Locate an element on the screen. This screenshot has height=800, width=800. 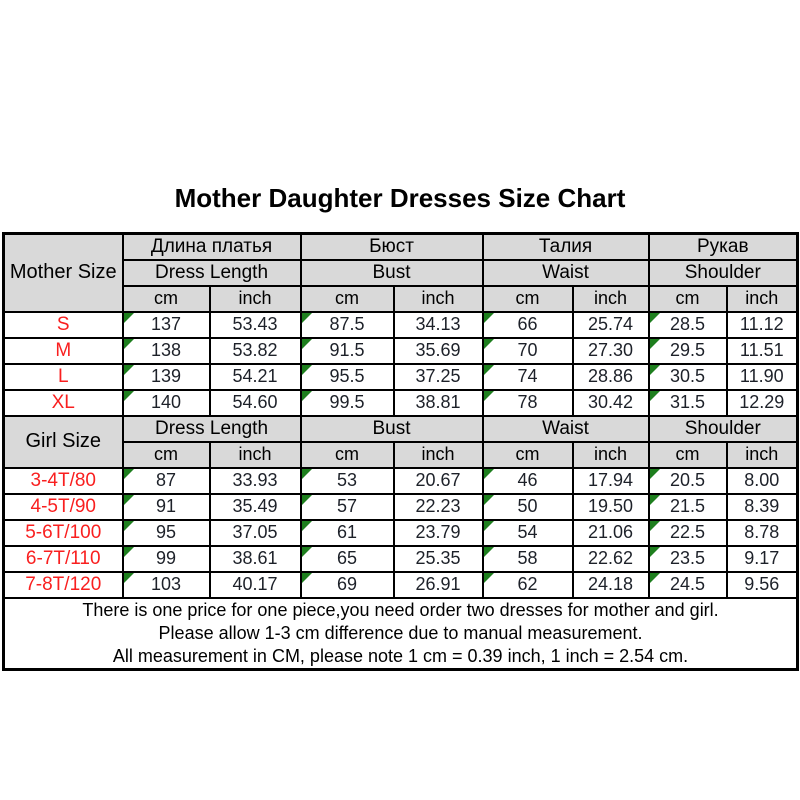
col-header-girl-dress-length: Dress Length is located at coordinates (211, 428).